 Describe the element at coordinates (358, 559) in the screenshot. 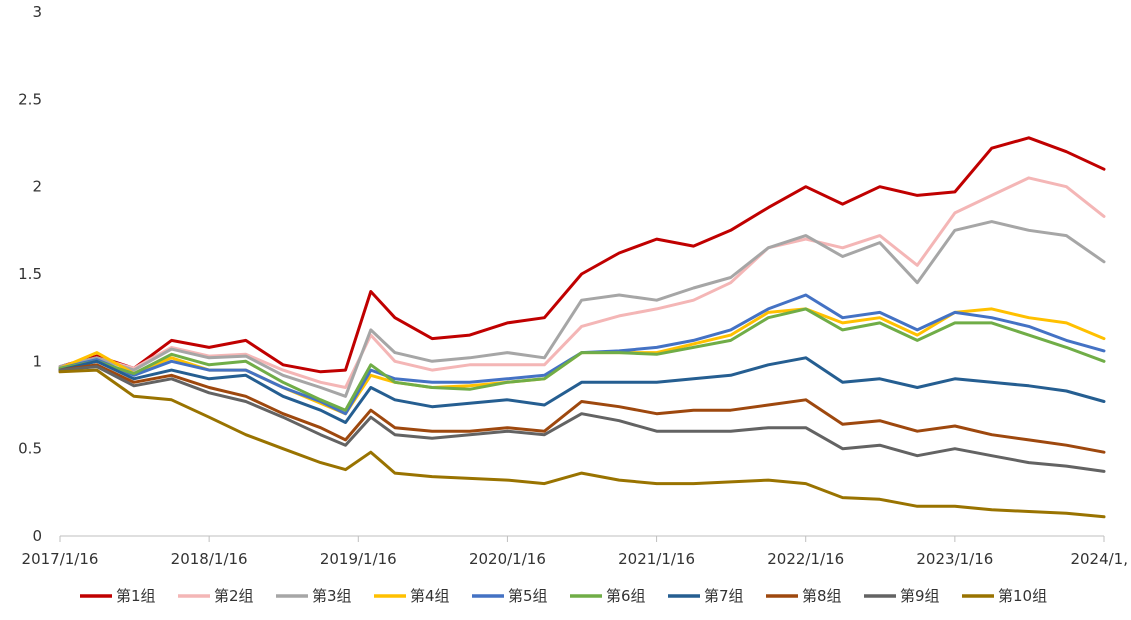

I see `x-tick-label: 2019/1/16` at that location.